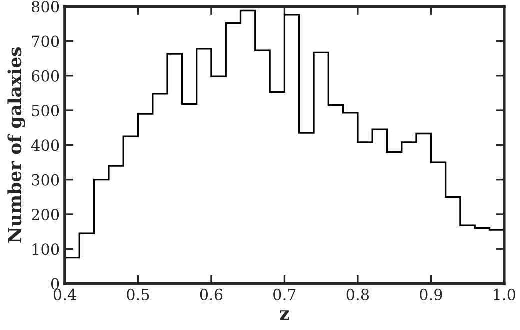 Image resolution: width=520 pixels, height=330 pixels. Describe the element at coordinates (285, 315) in the screenshot. I see `x-axis-title: z` at that location.